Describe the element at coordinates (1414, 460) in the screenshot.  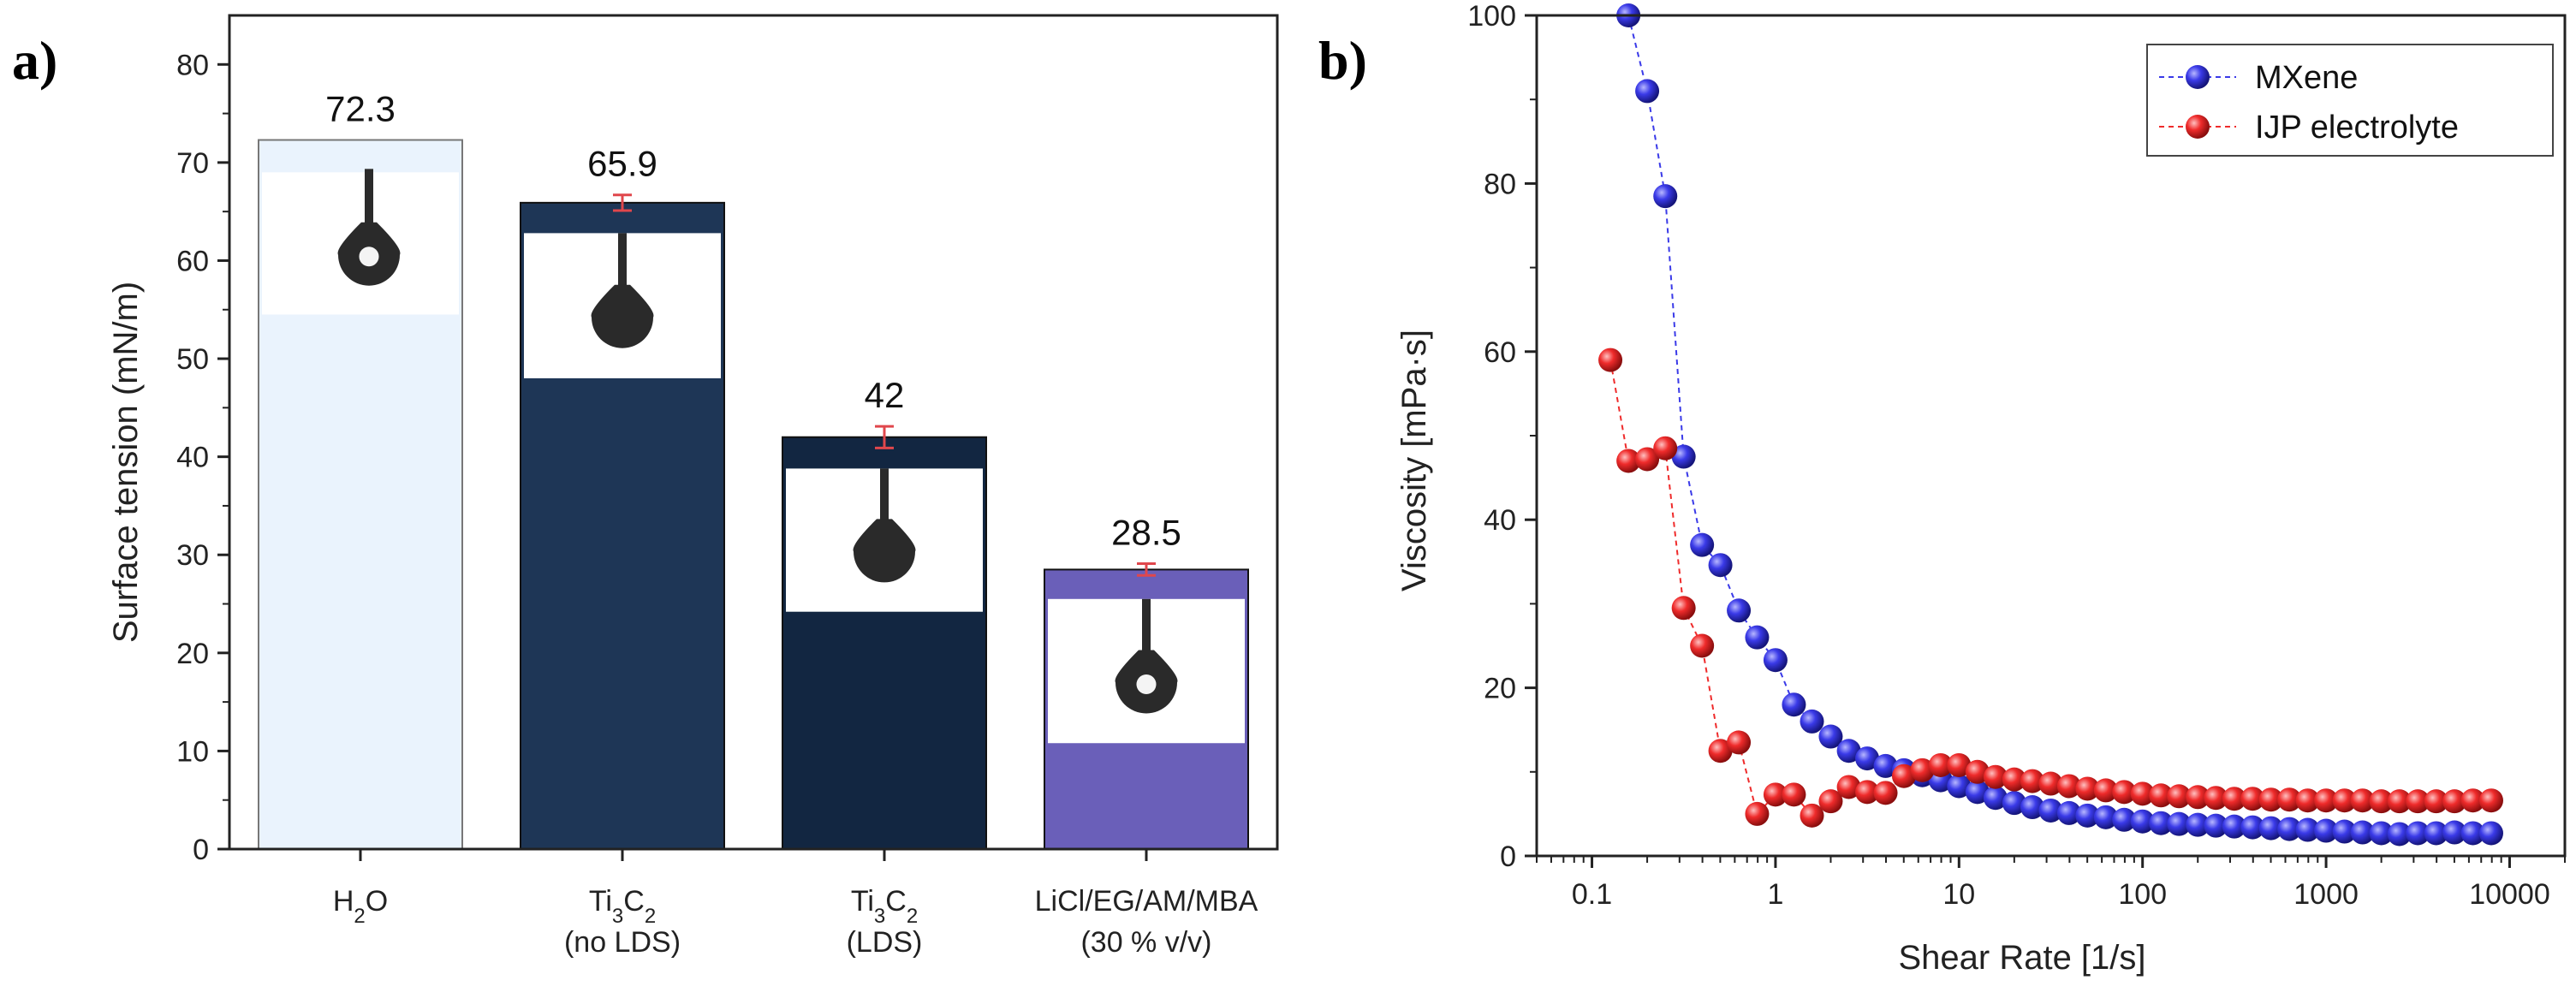
I see `panel-b-y-axis-title: Viscosity [mPa·s]` at that location.